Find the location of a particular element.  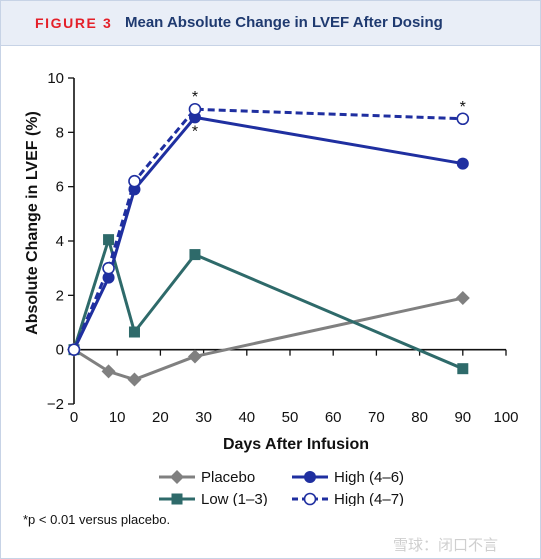

y-tick-label: 8 is located at coordinates (60, 132).